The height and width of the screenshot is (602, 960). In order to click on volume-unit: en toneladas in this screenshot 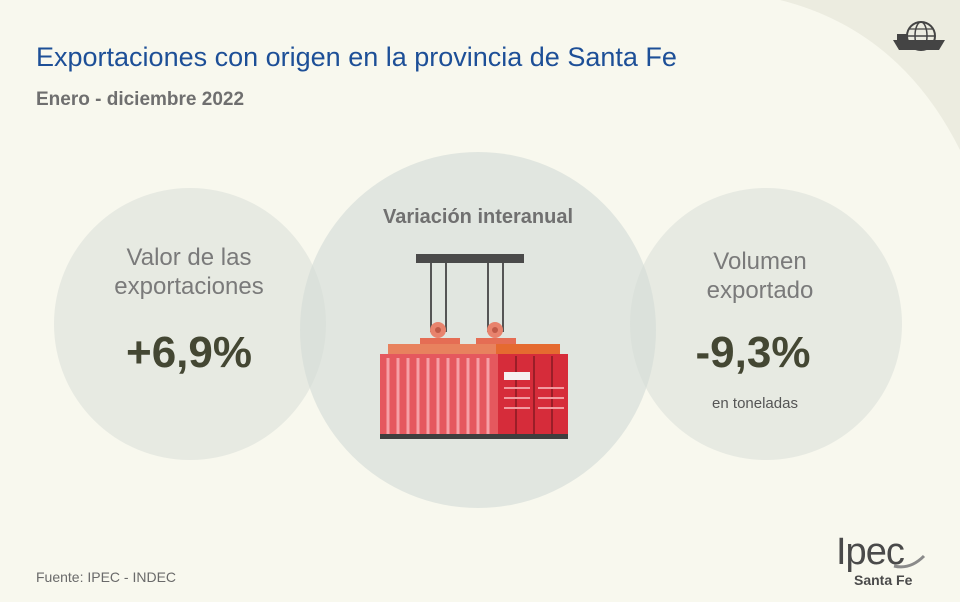, I will do `click(755, 403)`.